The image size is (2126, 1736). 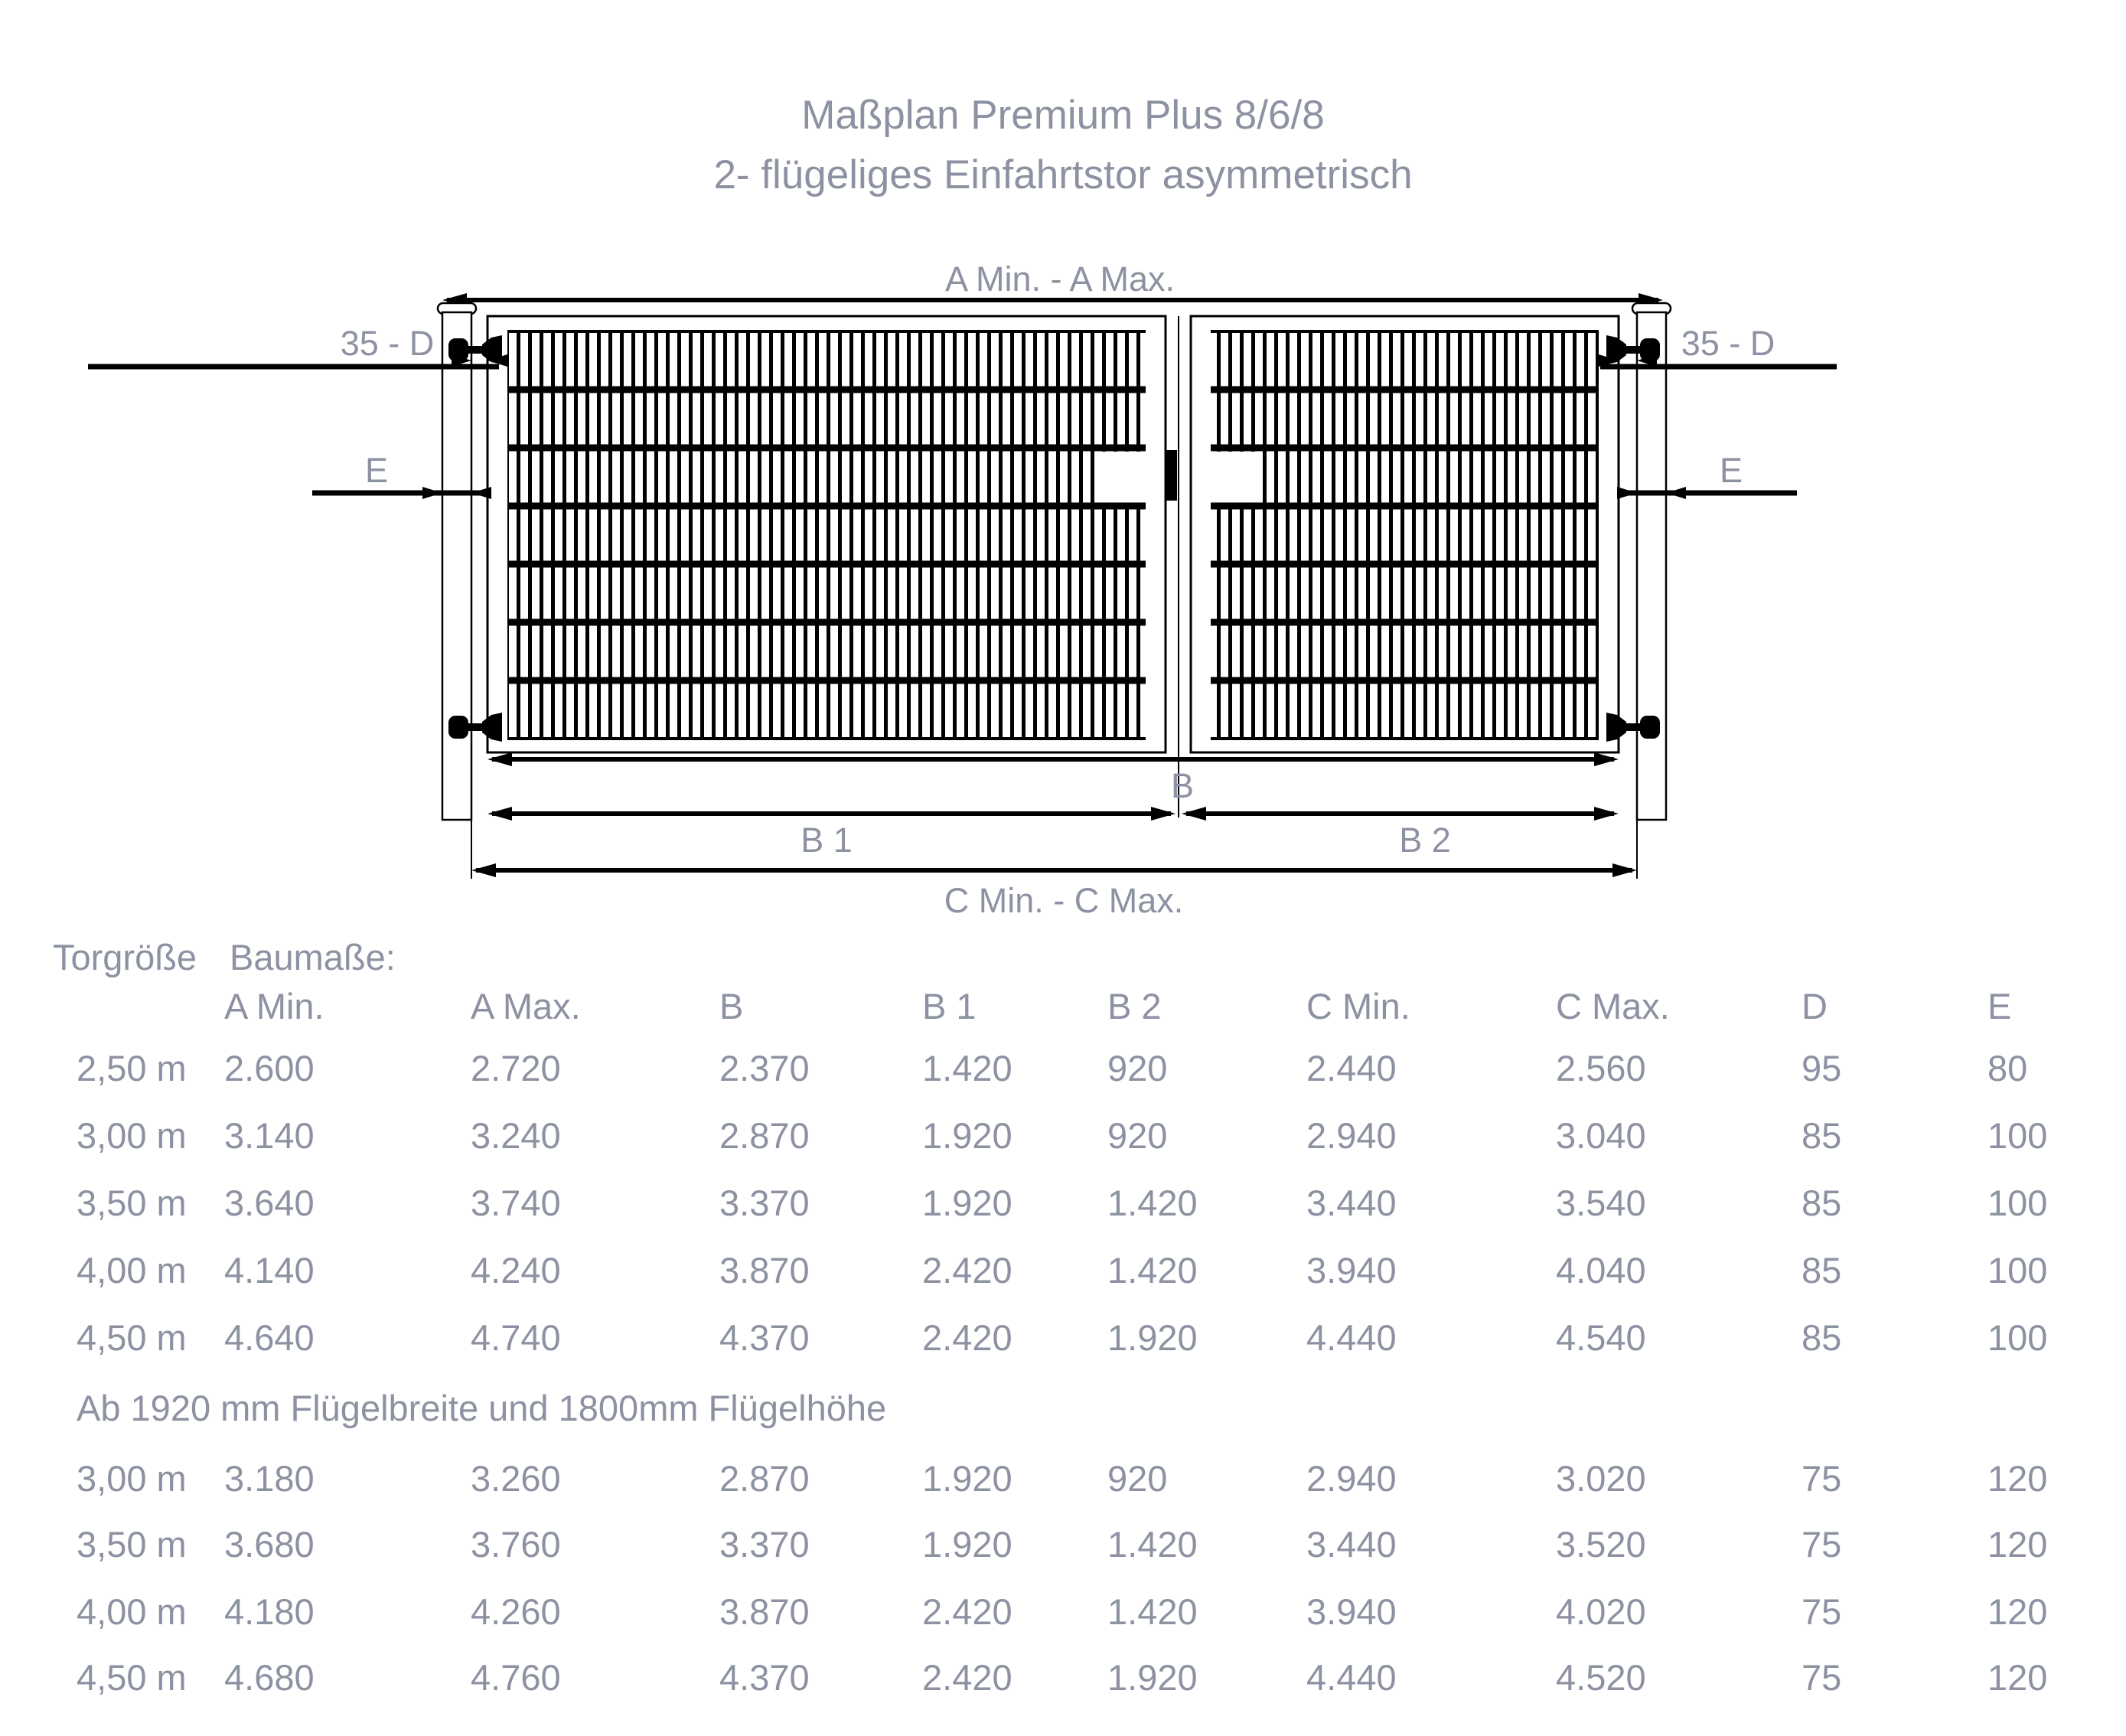 I want to click on dimension-b1: B 1, so click(x=831, y=833).